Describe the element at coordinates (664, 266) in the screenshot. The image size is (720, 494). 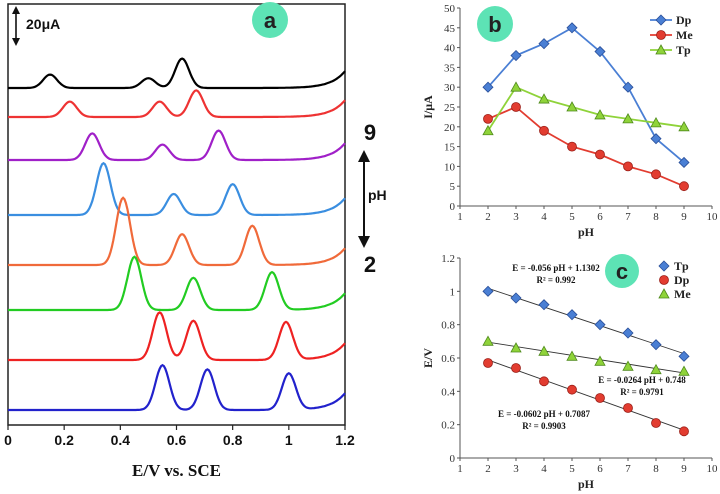
I see `legend-marker-tp` at that location.